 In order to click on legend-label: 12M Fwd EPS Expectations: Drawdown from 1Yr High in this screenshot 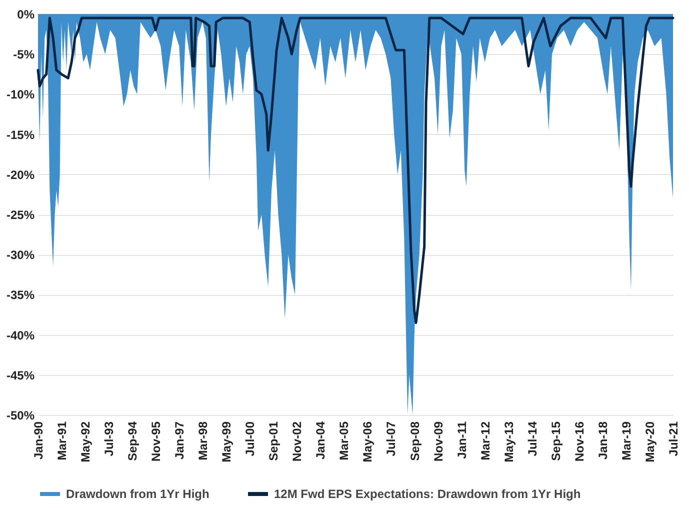, I will do `click(427, 494)`.